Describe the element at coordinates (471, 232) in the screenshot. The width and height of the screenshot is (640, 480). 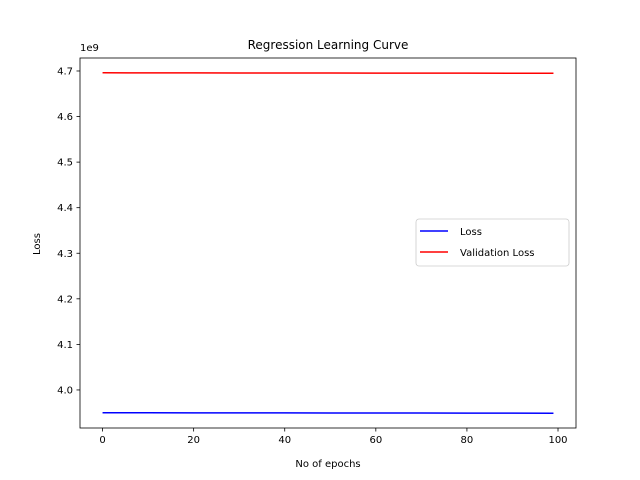
I see `legend-label: Loss` at that location.